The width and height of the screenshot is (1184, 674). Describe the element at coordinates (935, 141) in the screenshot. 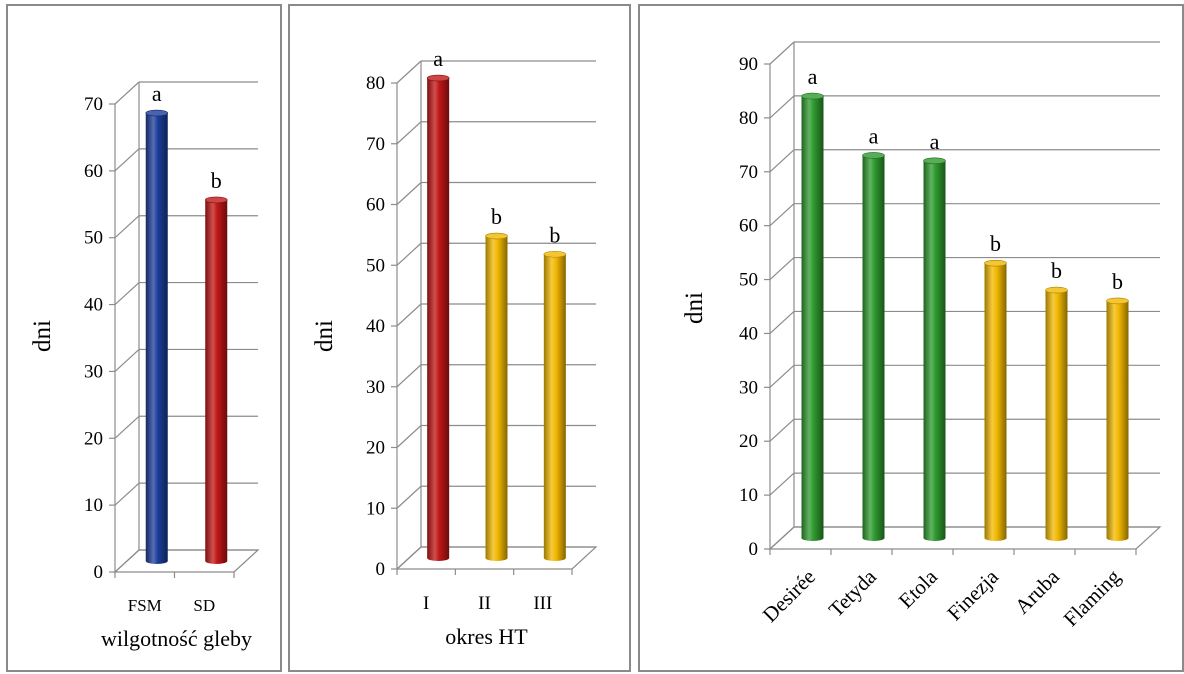

I see `significance-letter-3: a` at that location.